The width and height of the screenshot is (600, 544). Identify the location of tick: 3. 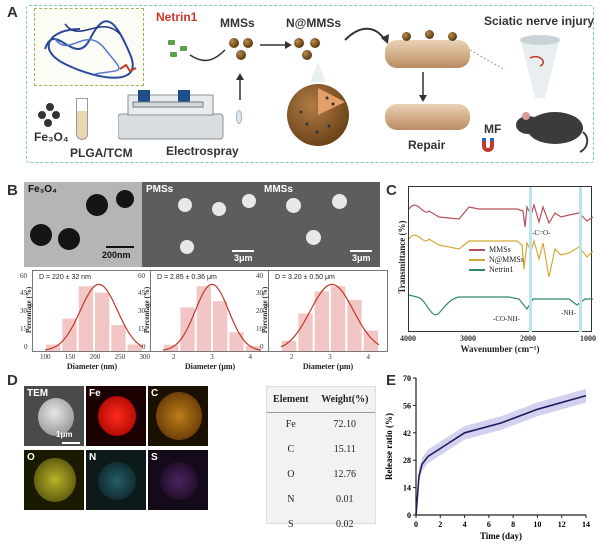
(330, 357).